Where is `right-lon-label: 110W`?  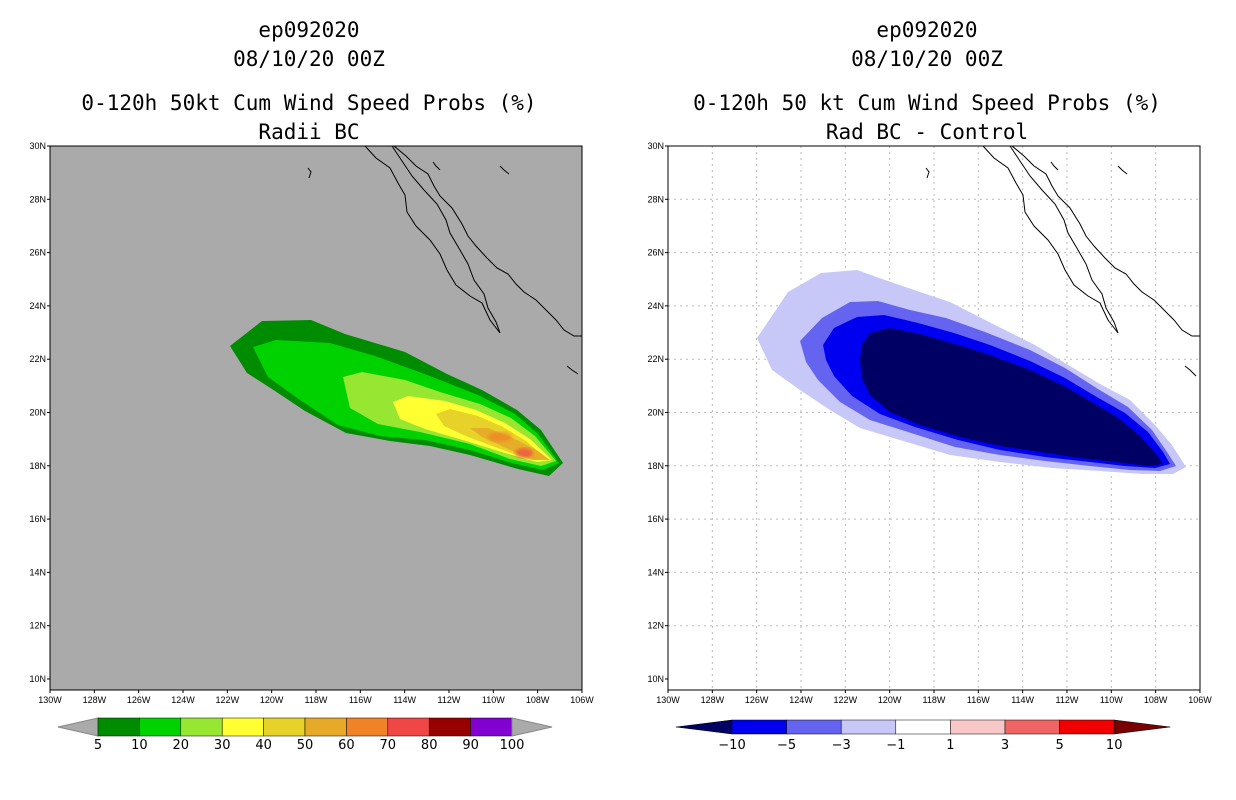
right-lon-label: 110W is located at coordinates (1111, 700).